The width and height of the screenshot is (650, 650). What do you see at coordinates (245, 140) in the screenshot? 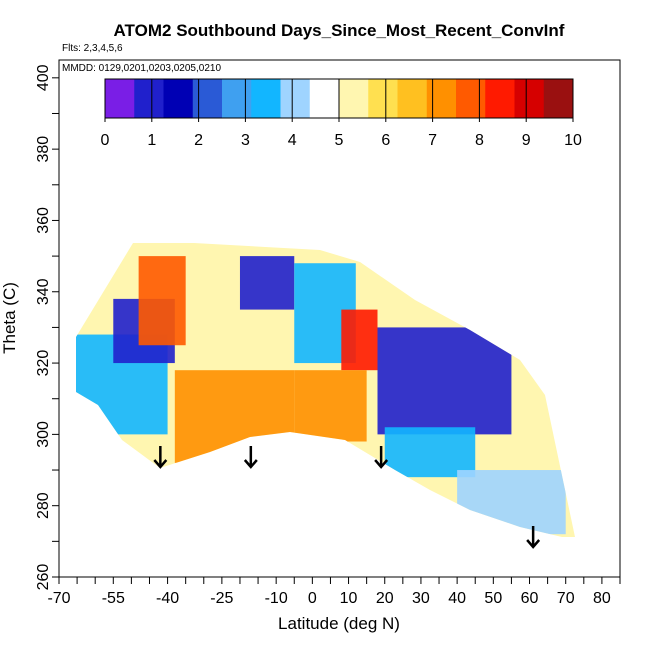
I see `colorbar-tick-label: 3` at bounding box center [245, 140].